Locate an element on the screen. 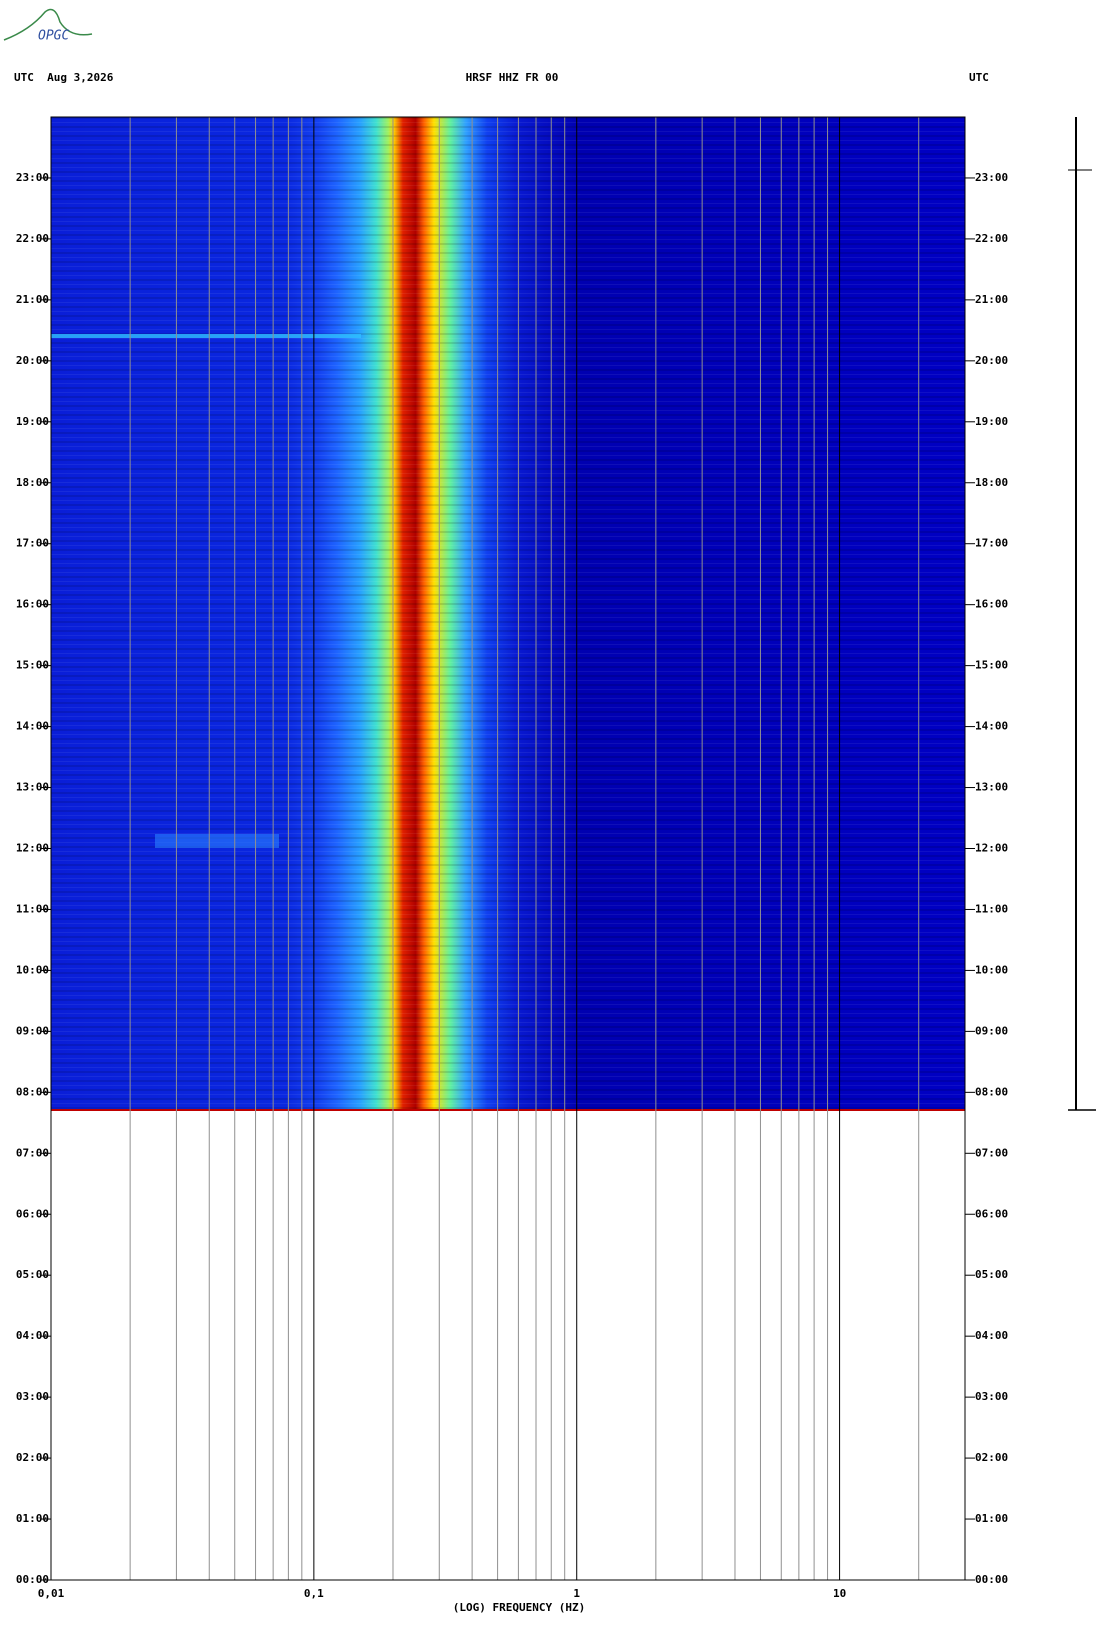 This screenshot has width=1102, height=1634. logo-text: OPGC is located at coordinates (53, 36).